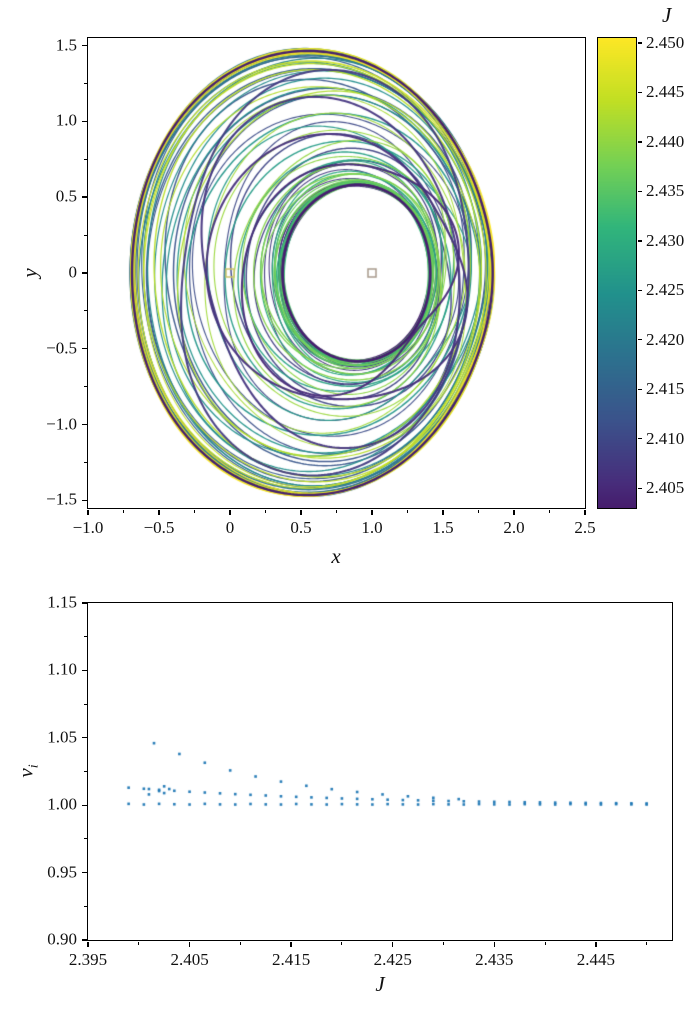 The image size is (700, 1018). What do you see at coordinates (665, 339) in the screenshot?
I see `colorbar-tick-label: 2.420` at bounding box center [665, 339].